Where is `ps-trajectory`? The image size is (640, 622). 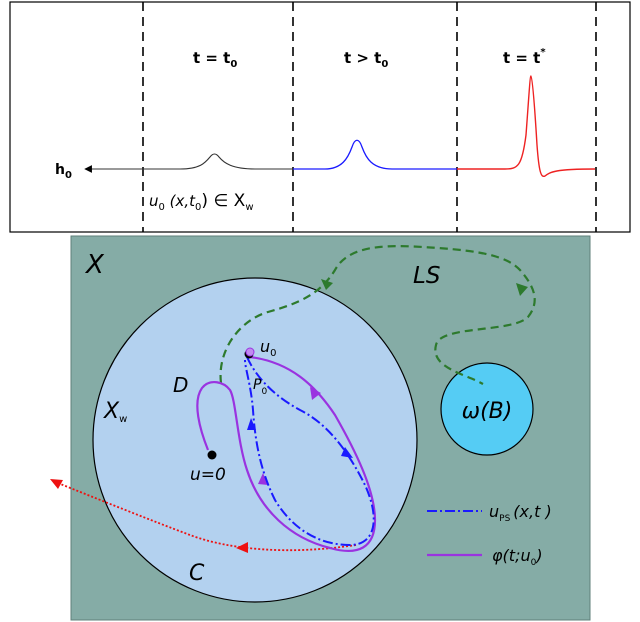
ps-trajectory is located at coordinates (309, 451).